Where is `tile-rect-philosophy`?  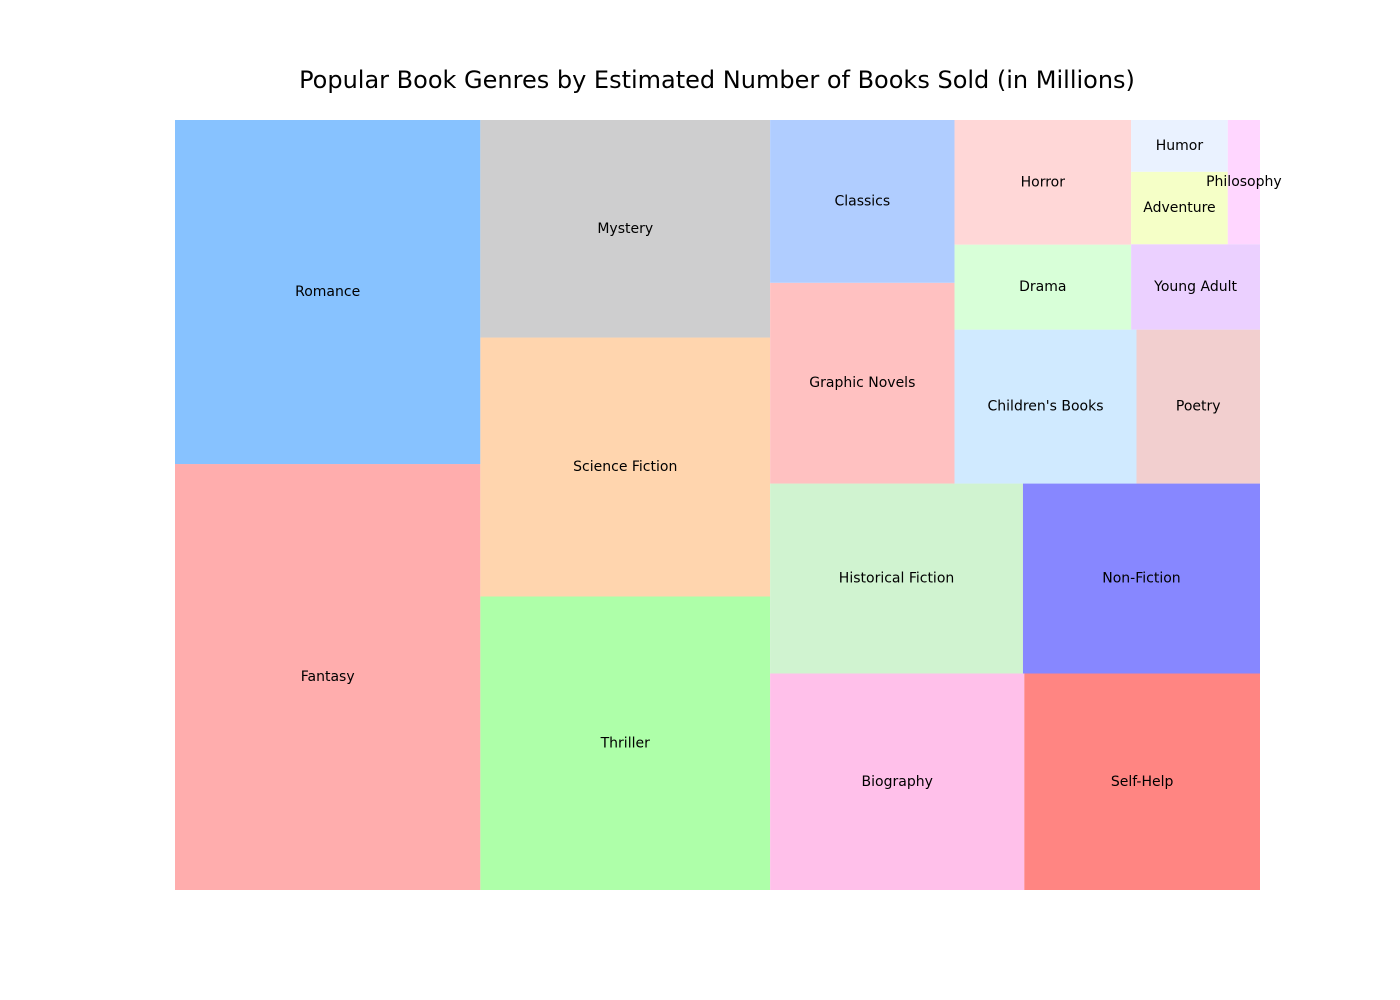
tile-rect-philosophy is located at coordinates (1243, 182).